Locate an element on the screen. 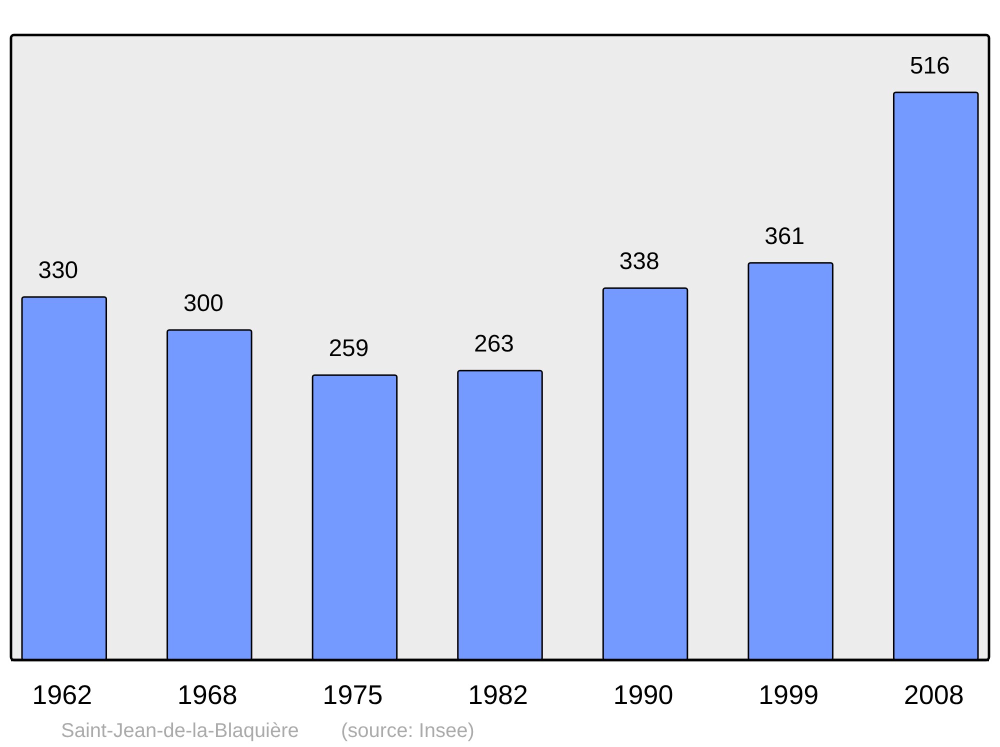 This screenshot has height=747, width=1000. x-tick-label: 2008 is located at coordinates (934, 695).